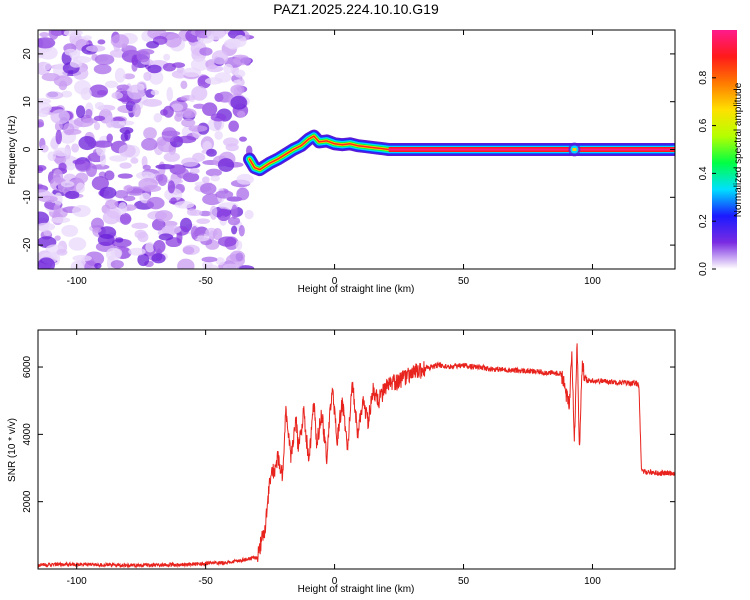  What do you see at coordinates (703, 221) in the screenshot?
I see `colorbar-tick-label: 0.2` at bounding box center [703, 221].